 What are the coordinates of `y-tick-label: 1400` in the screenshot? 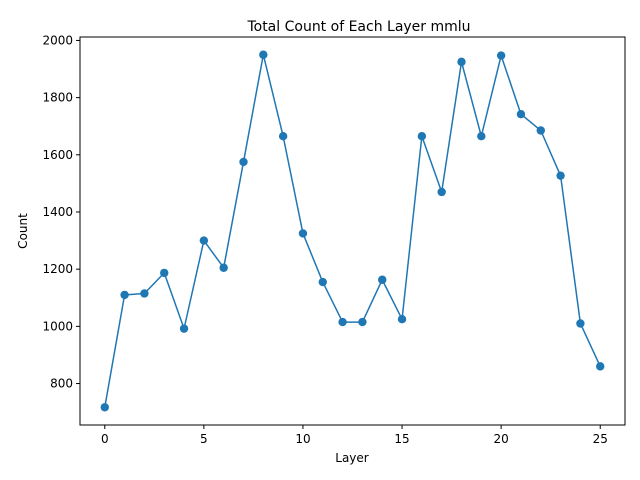 It's located at (57, 212).